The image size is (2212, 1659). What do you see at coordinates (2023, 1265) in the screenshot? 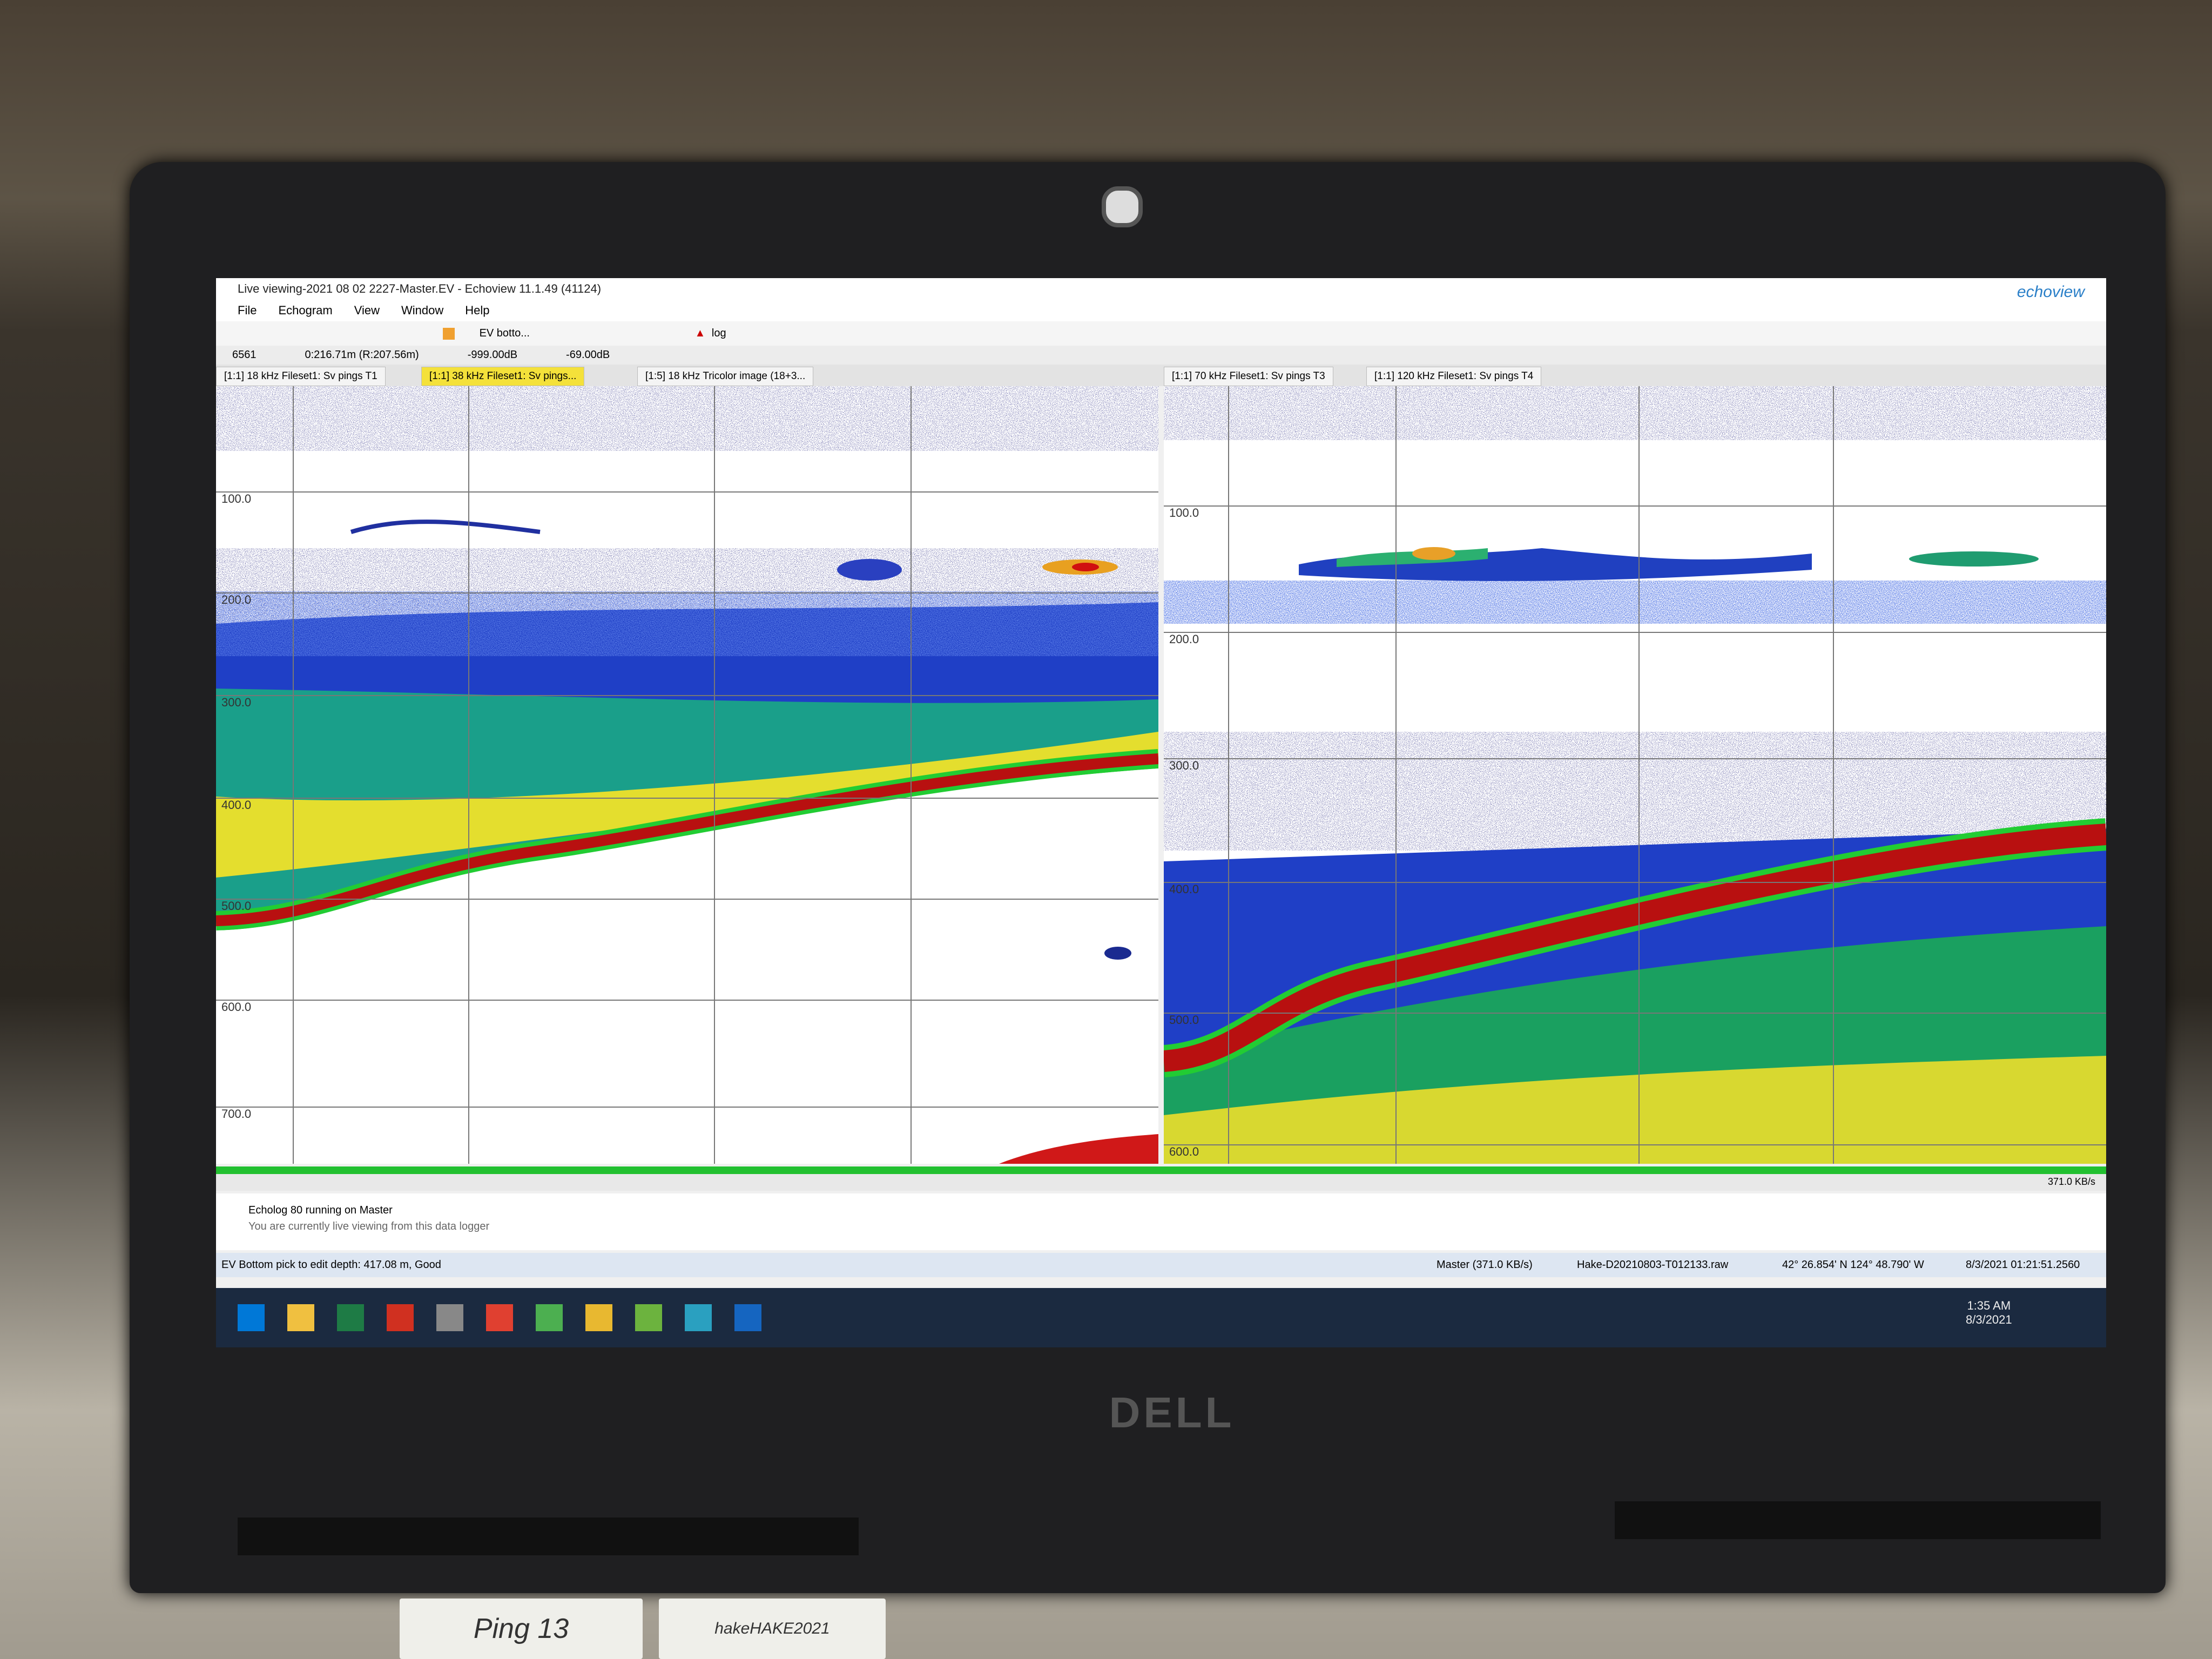
I see `status-timestamp: 8/3/2021 01:21:51.2560` at bounding box center [2023, 1265].